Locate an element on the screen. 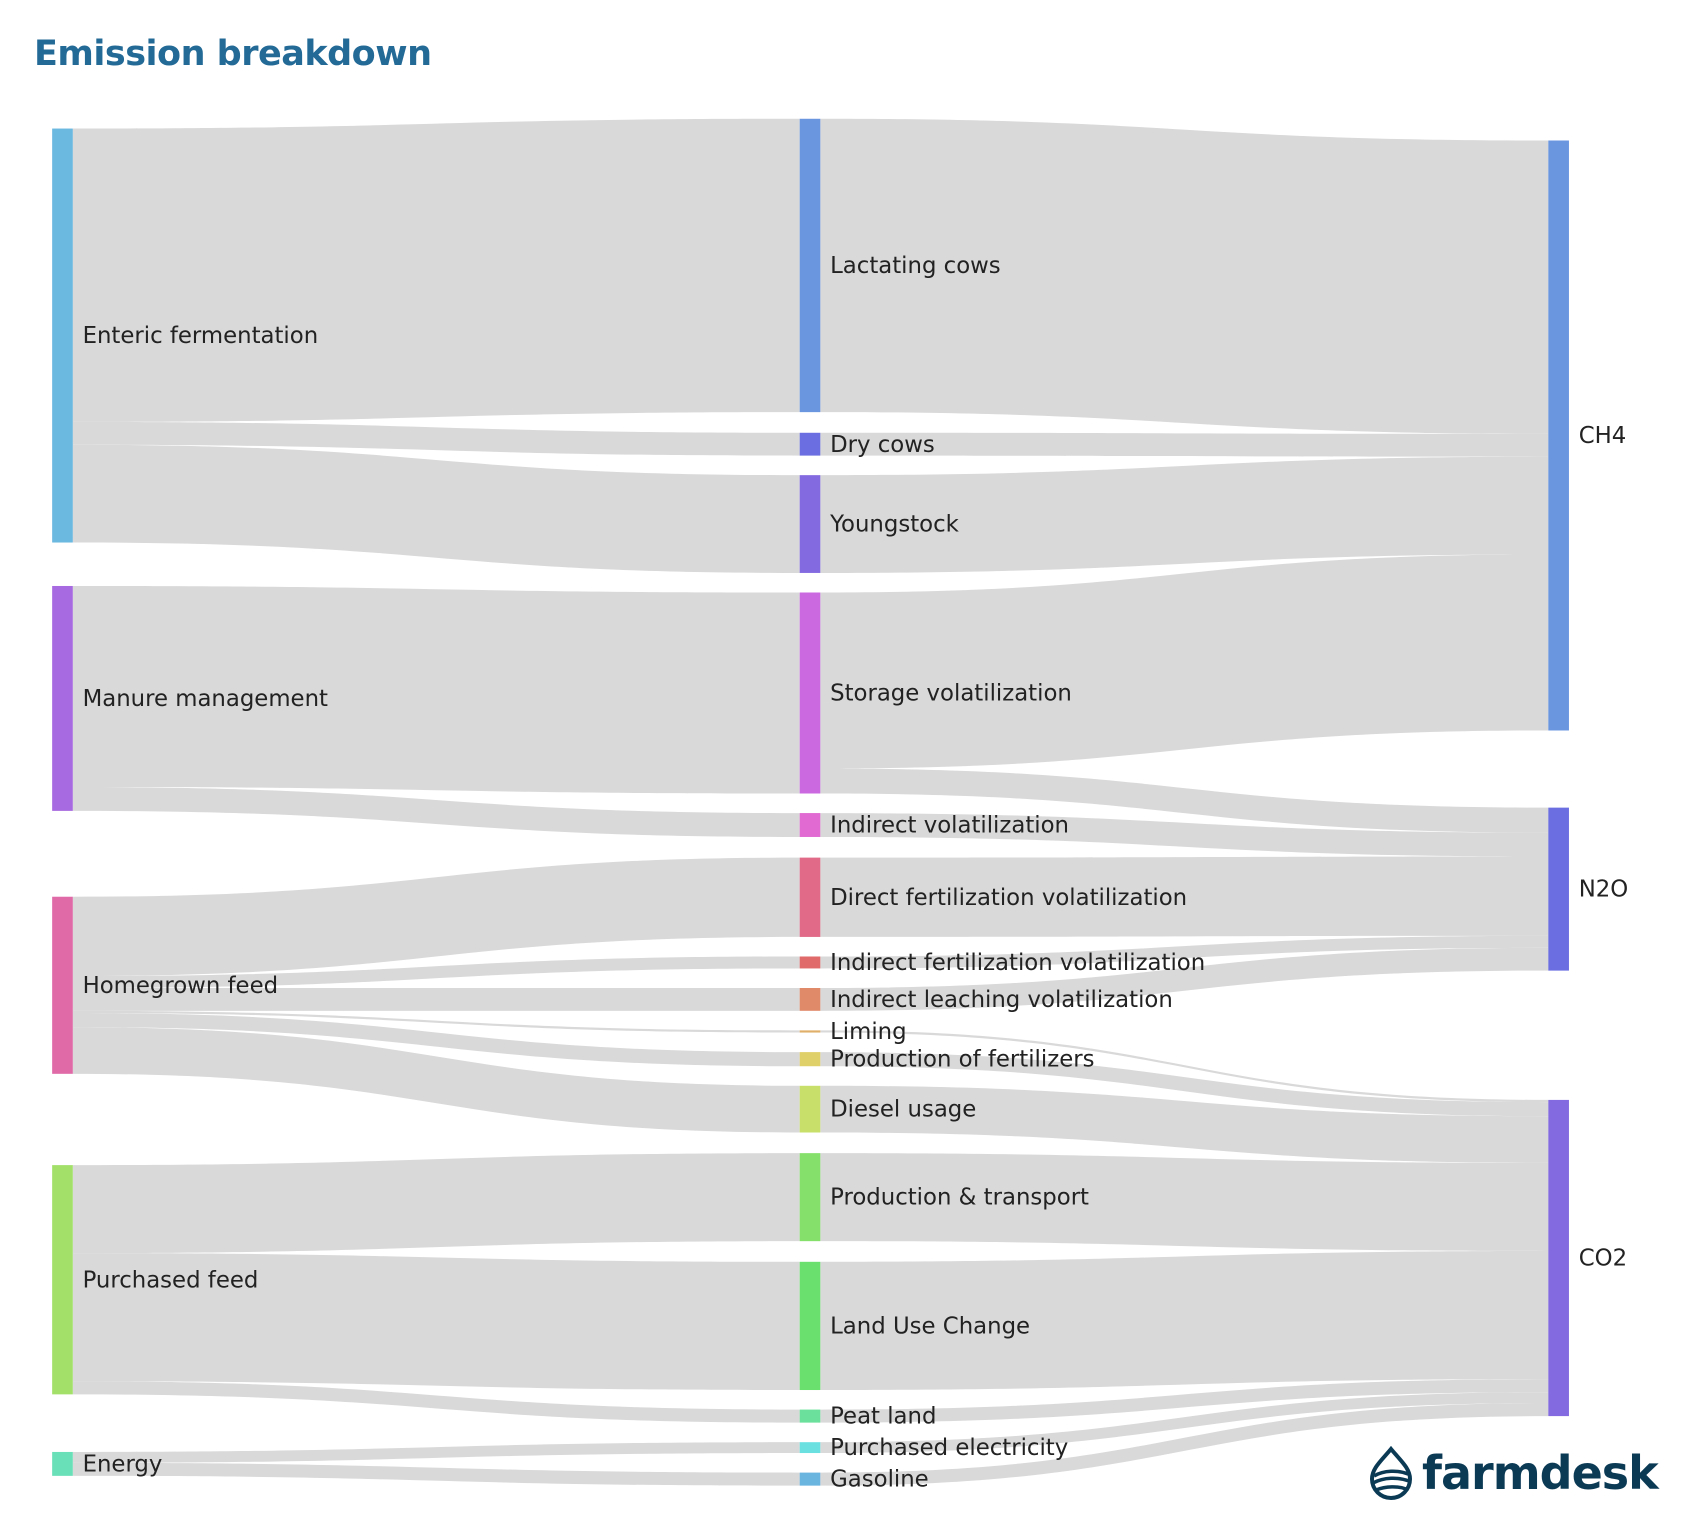 This screenshot has height=1524, width=1695. sankey-node-label: Energy is located at coordinates (123, 1464).